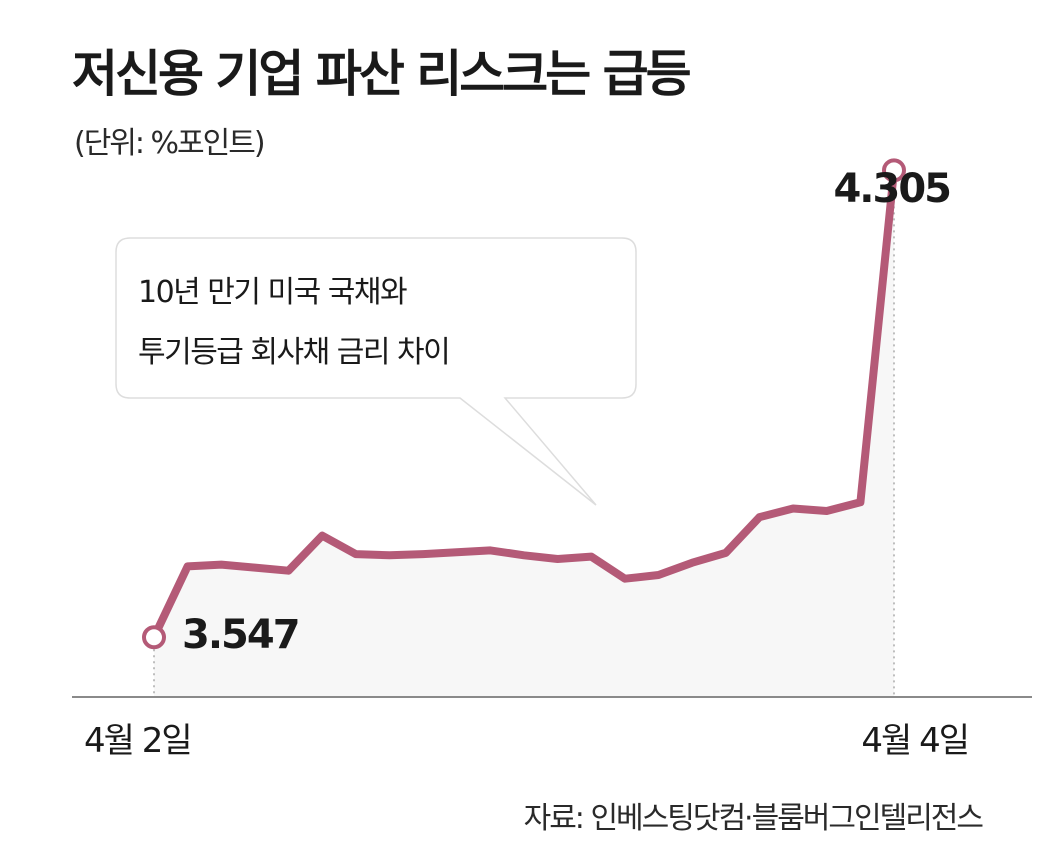 The width and height of the screenshot is (1052, 866). Describe the element at coordinates (382, 74) in the screenshot. I see `chart-title: 저신용 기업 파산 리스크는 급등` at that location.